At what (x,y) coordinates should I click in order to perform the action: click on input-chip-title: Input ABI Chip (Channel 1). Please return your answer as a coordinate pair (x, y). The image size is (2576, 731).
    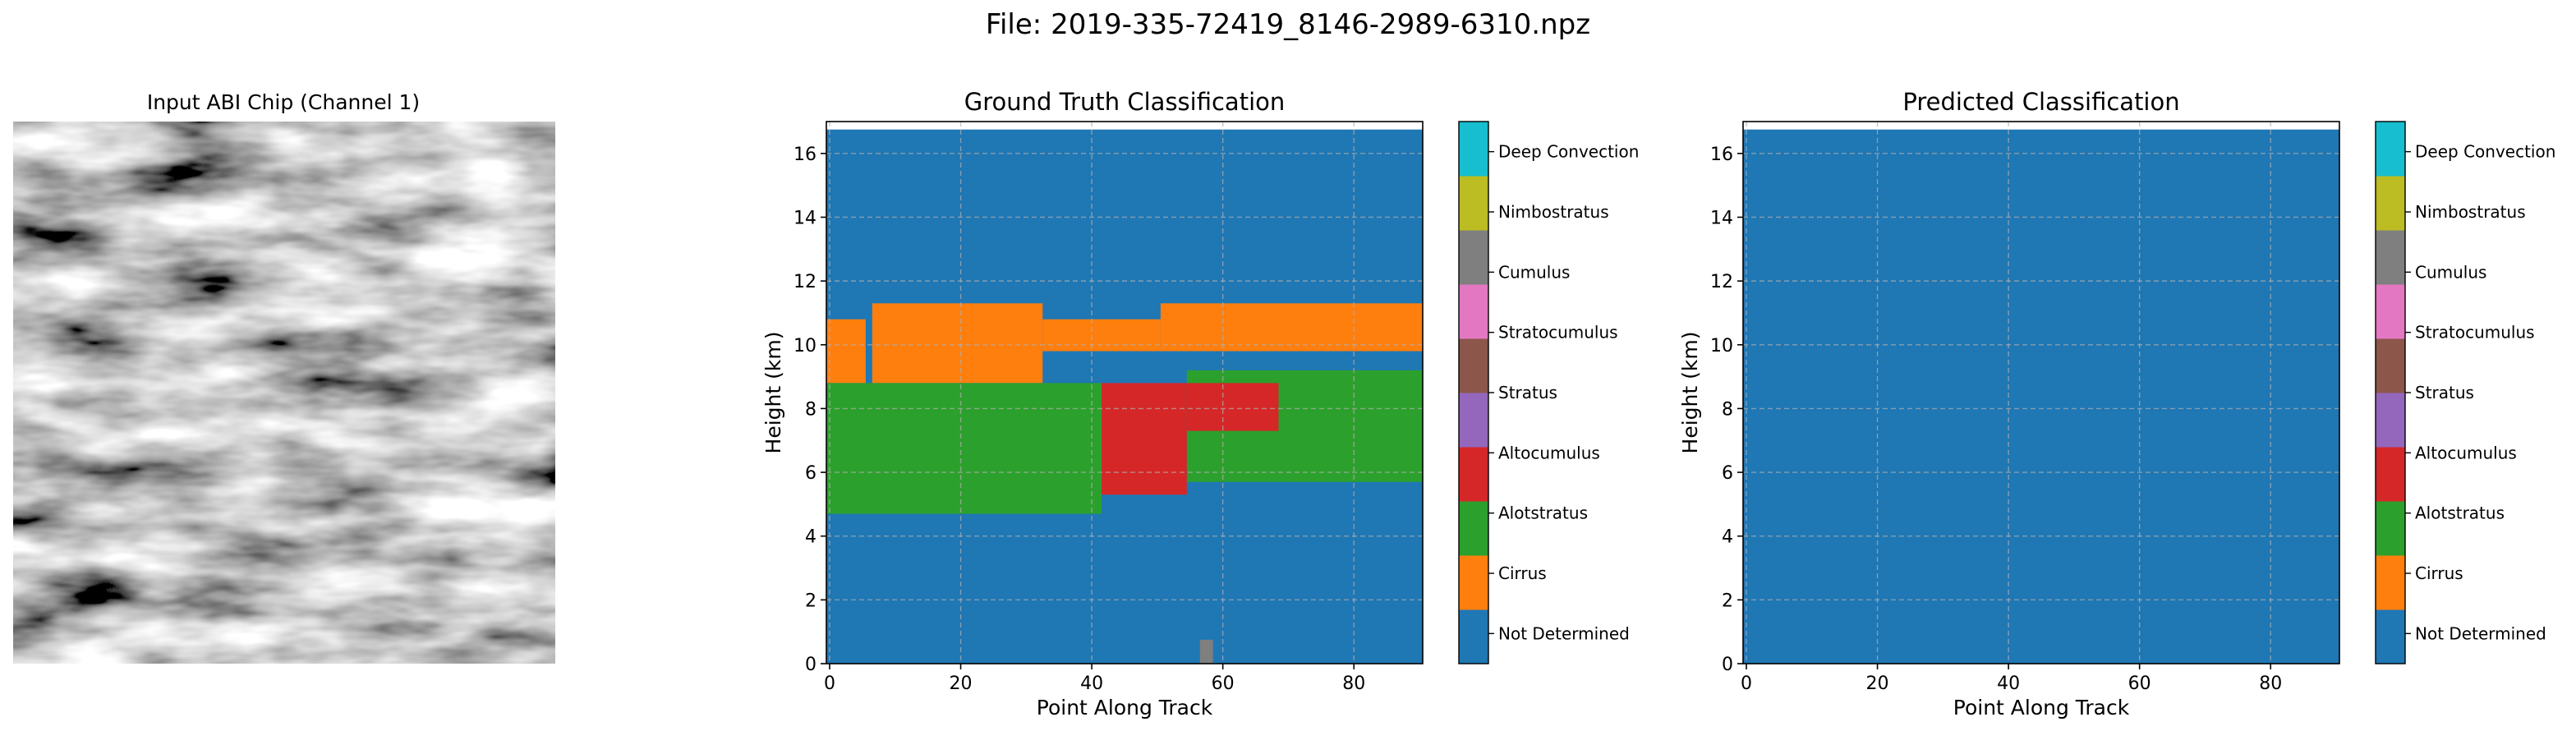
    Looking at the image, I should click on (284, 102).